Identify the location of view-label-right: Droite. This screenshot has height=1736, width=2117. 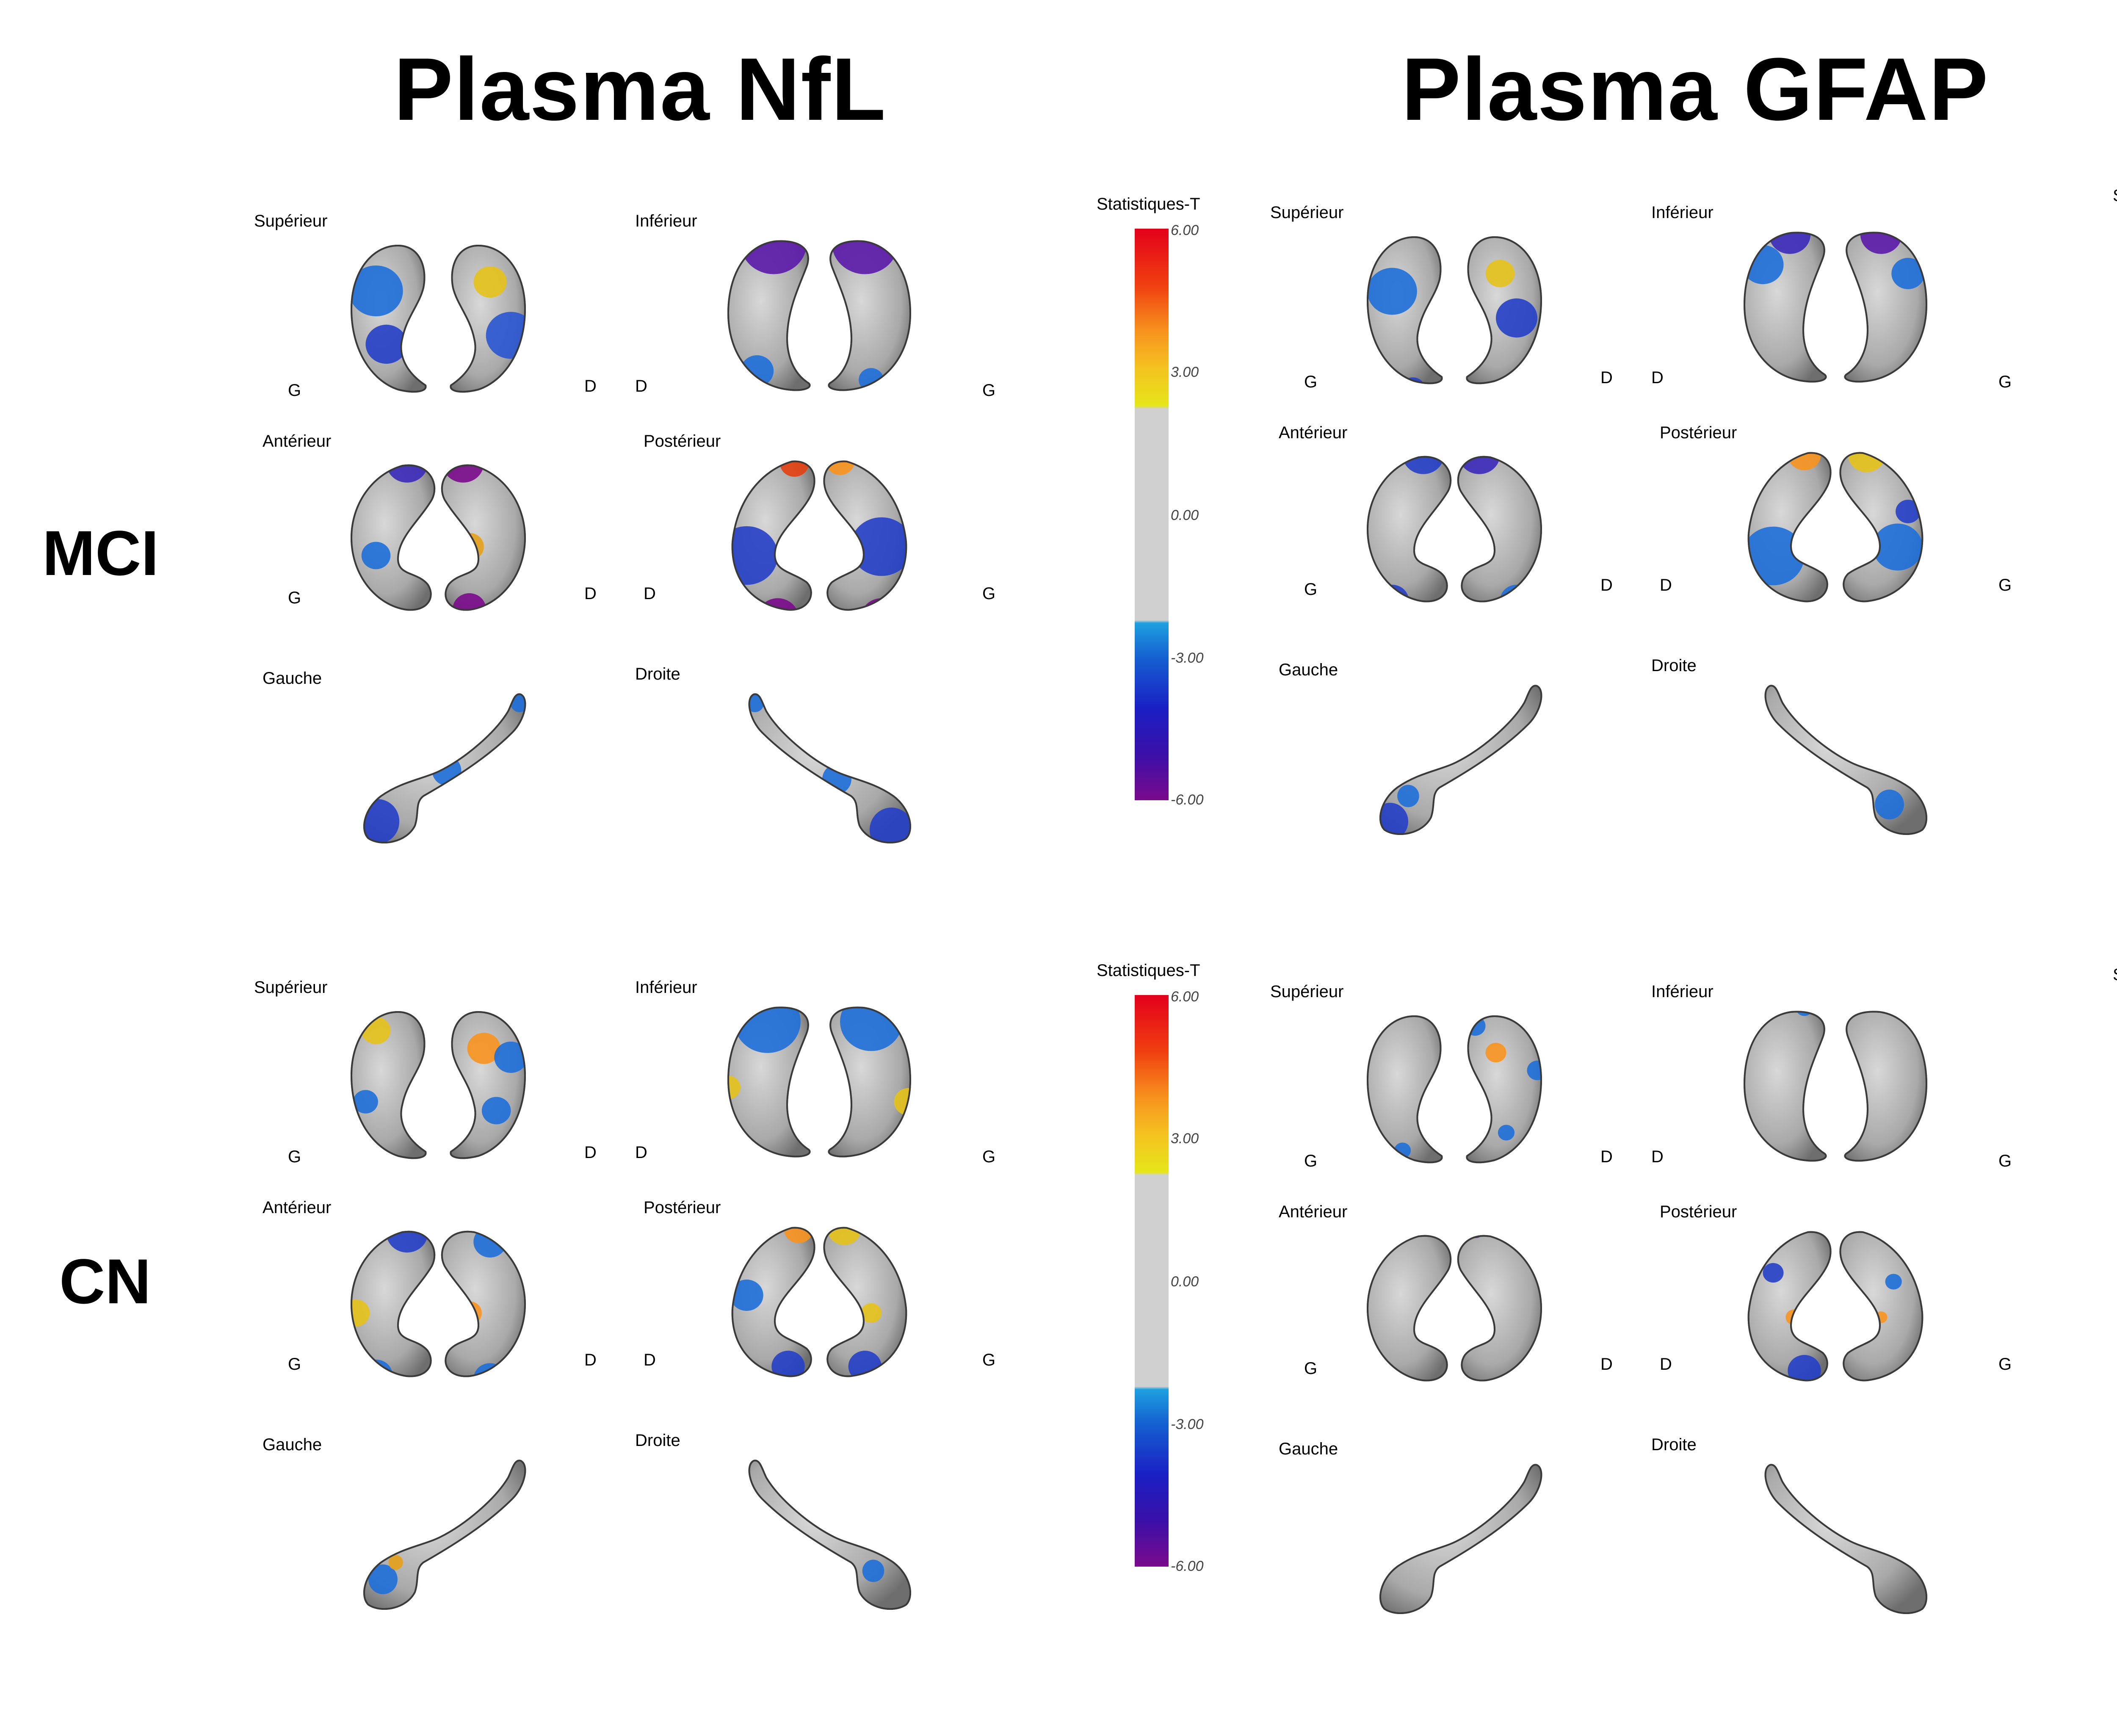
(657, 674).